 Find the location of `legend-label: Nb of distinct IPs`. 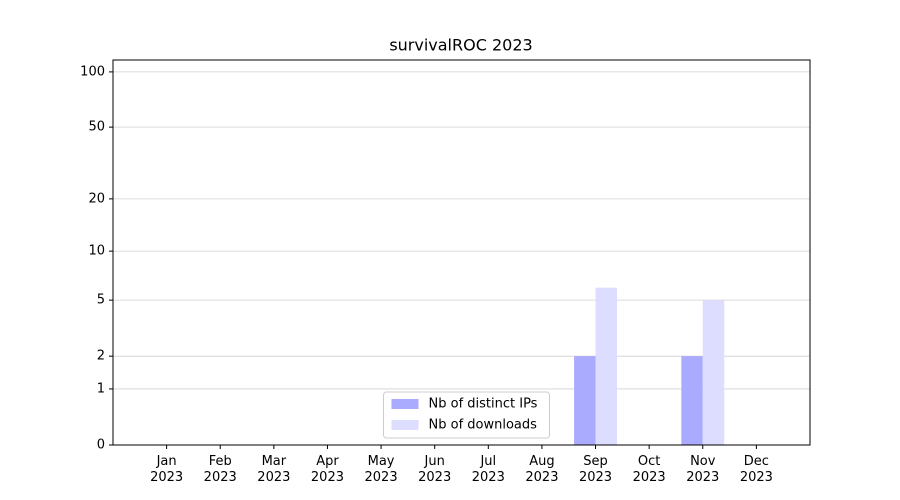

legend-label: Nb of distinct IPs is located at coordinates (483, 404).